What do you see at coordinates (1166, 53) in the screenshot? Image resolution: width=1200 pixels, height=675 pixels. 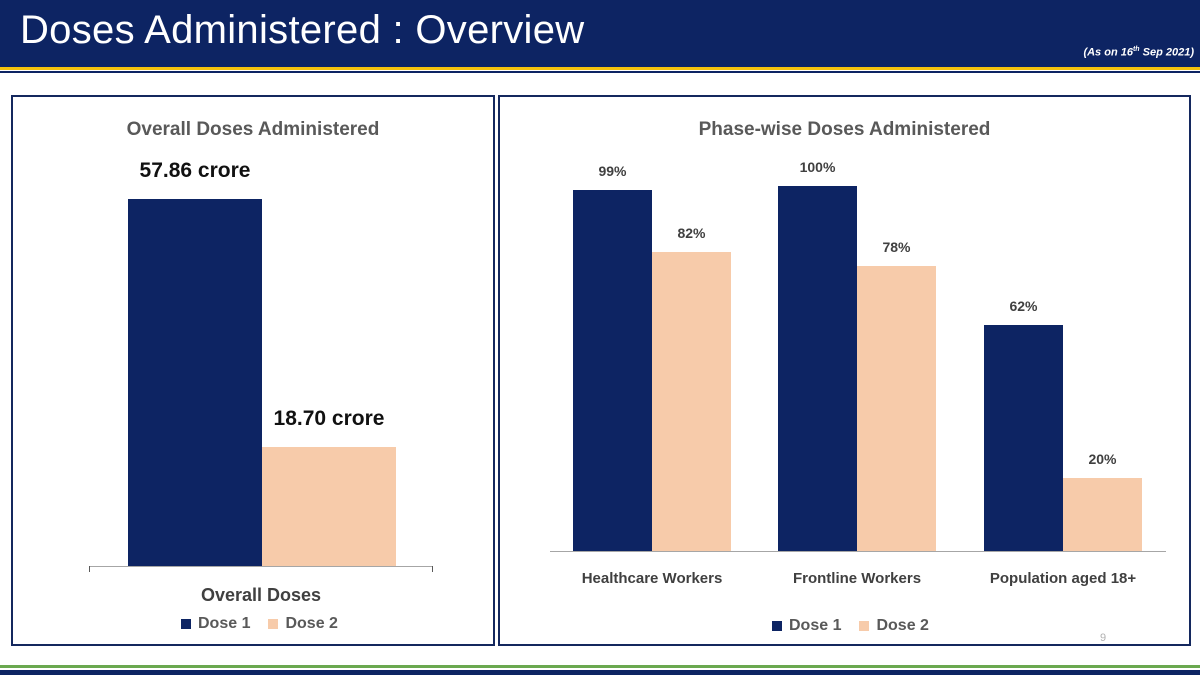 I see `date-suffix: Sep 2021)` at bounding box center [1166, 53].